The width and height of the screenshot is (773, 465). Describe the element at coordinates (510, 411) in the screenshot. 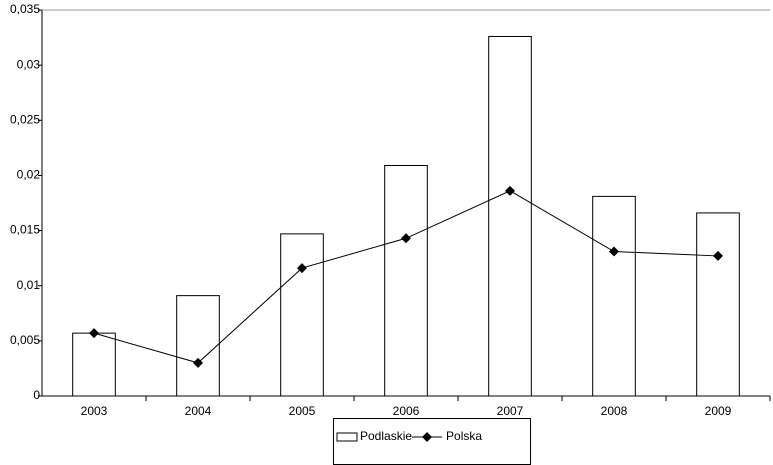

I see `x-tick-label: 2007` at that location.